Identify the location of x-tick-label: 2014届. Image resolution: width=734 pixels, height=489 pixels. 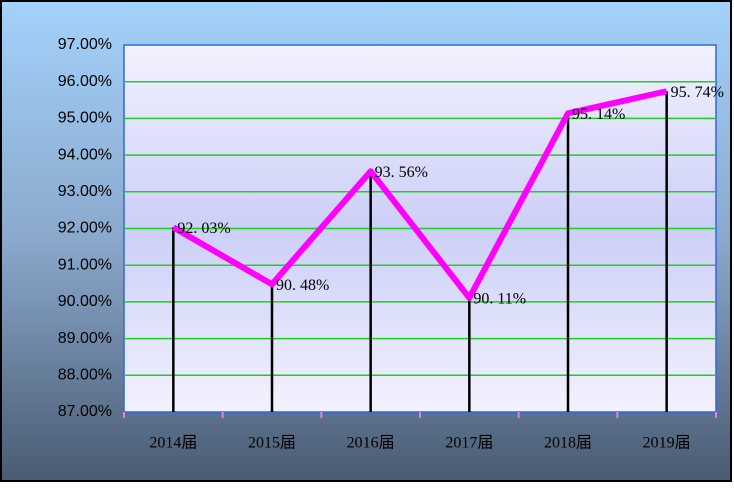
(173, 443).